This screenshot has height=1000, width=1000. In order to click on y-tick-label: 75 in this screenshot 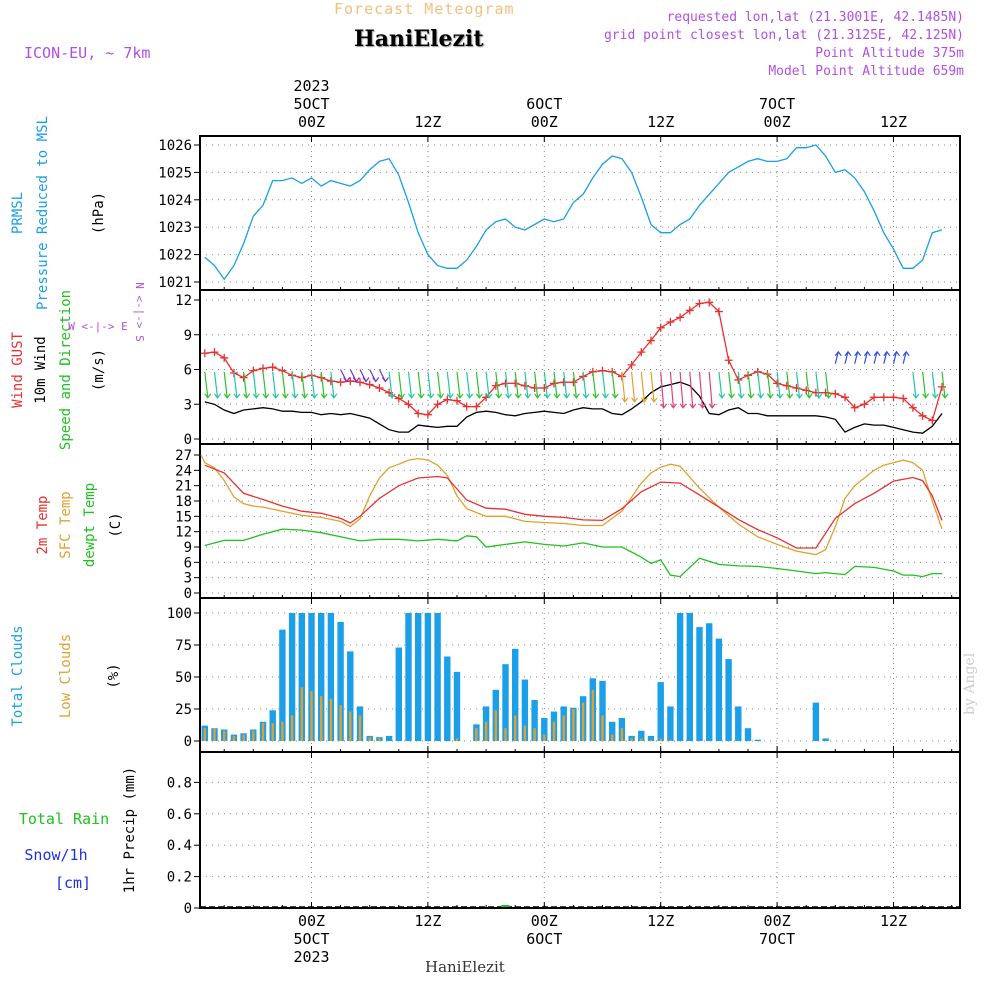, I will do `click(183, 646)`.